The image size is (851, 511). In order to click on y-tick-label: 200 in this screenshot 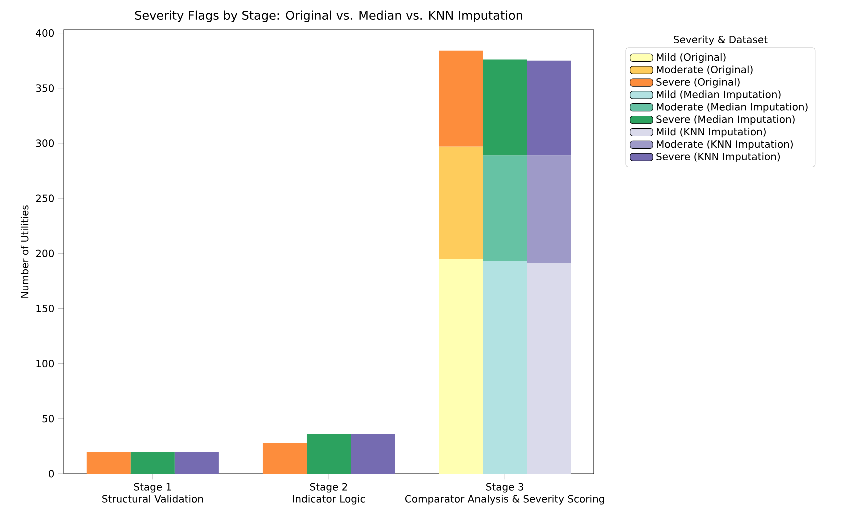, I will do `click(45, 254)`.